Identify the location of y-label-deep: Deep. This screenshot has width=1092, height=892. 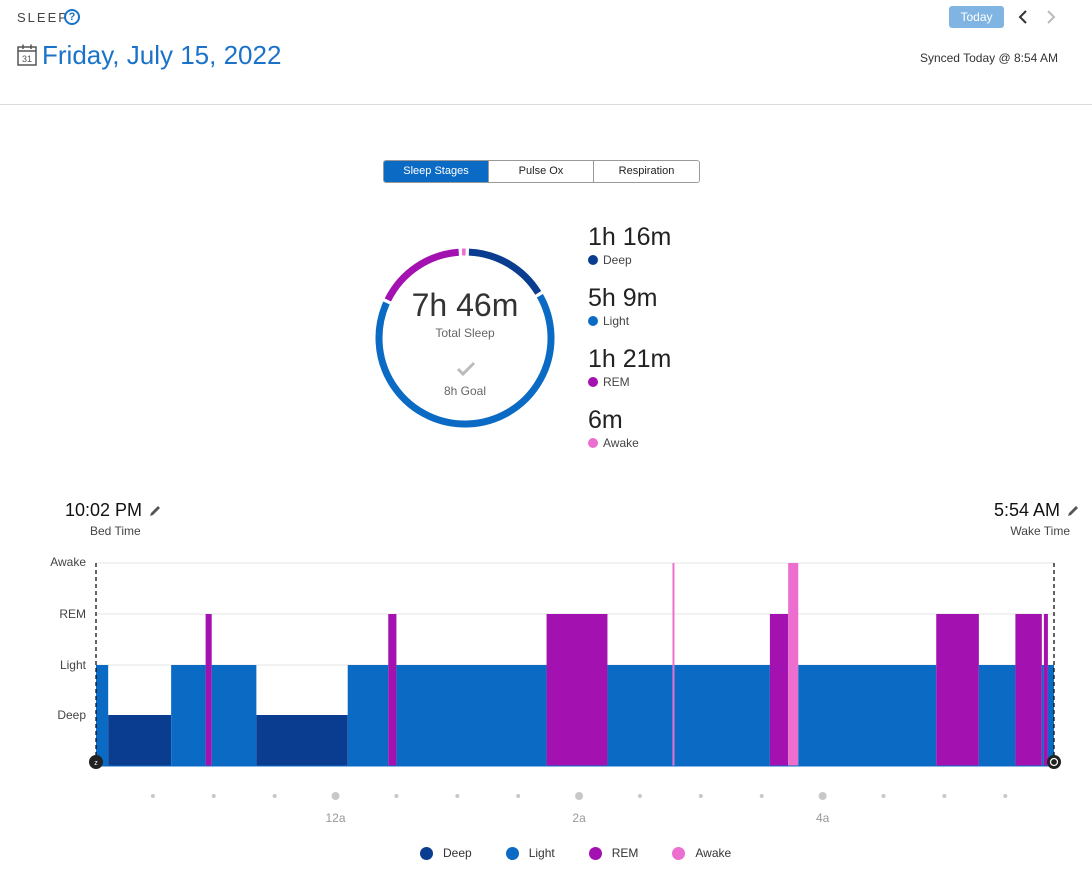
(71, 715).